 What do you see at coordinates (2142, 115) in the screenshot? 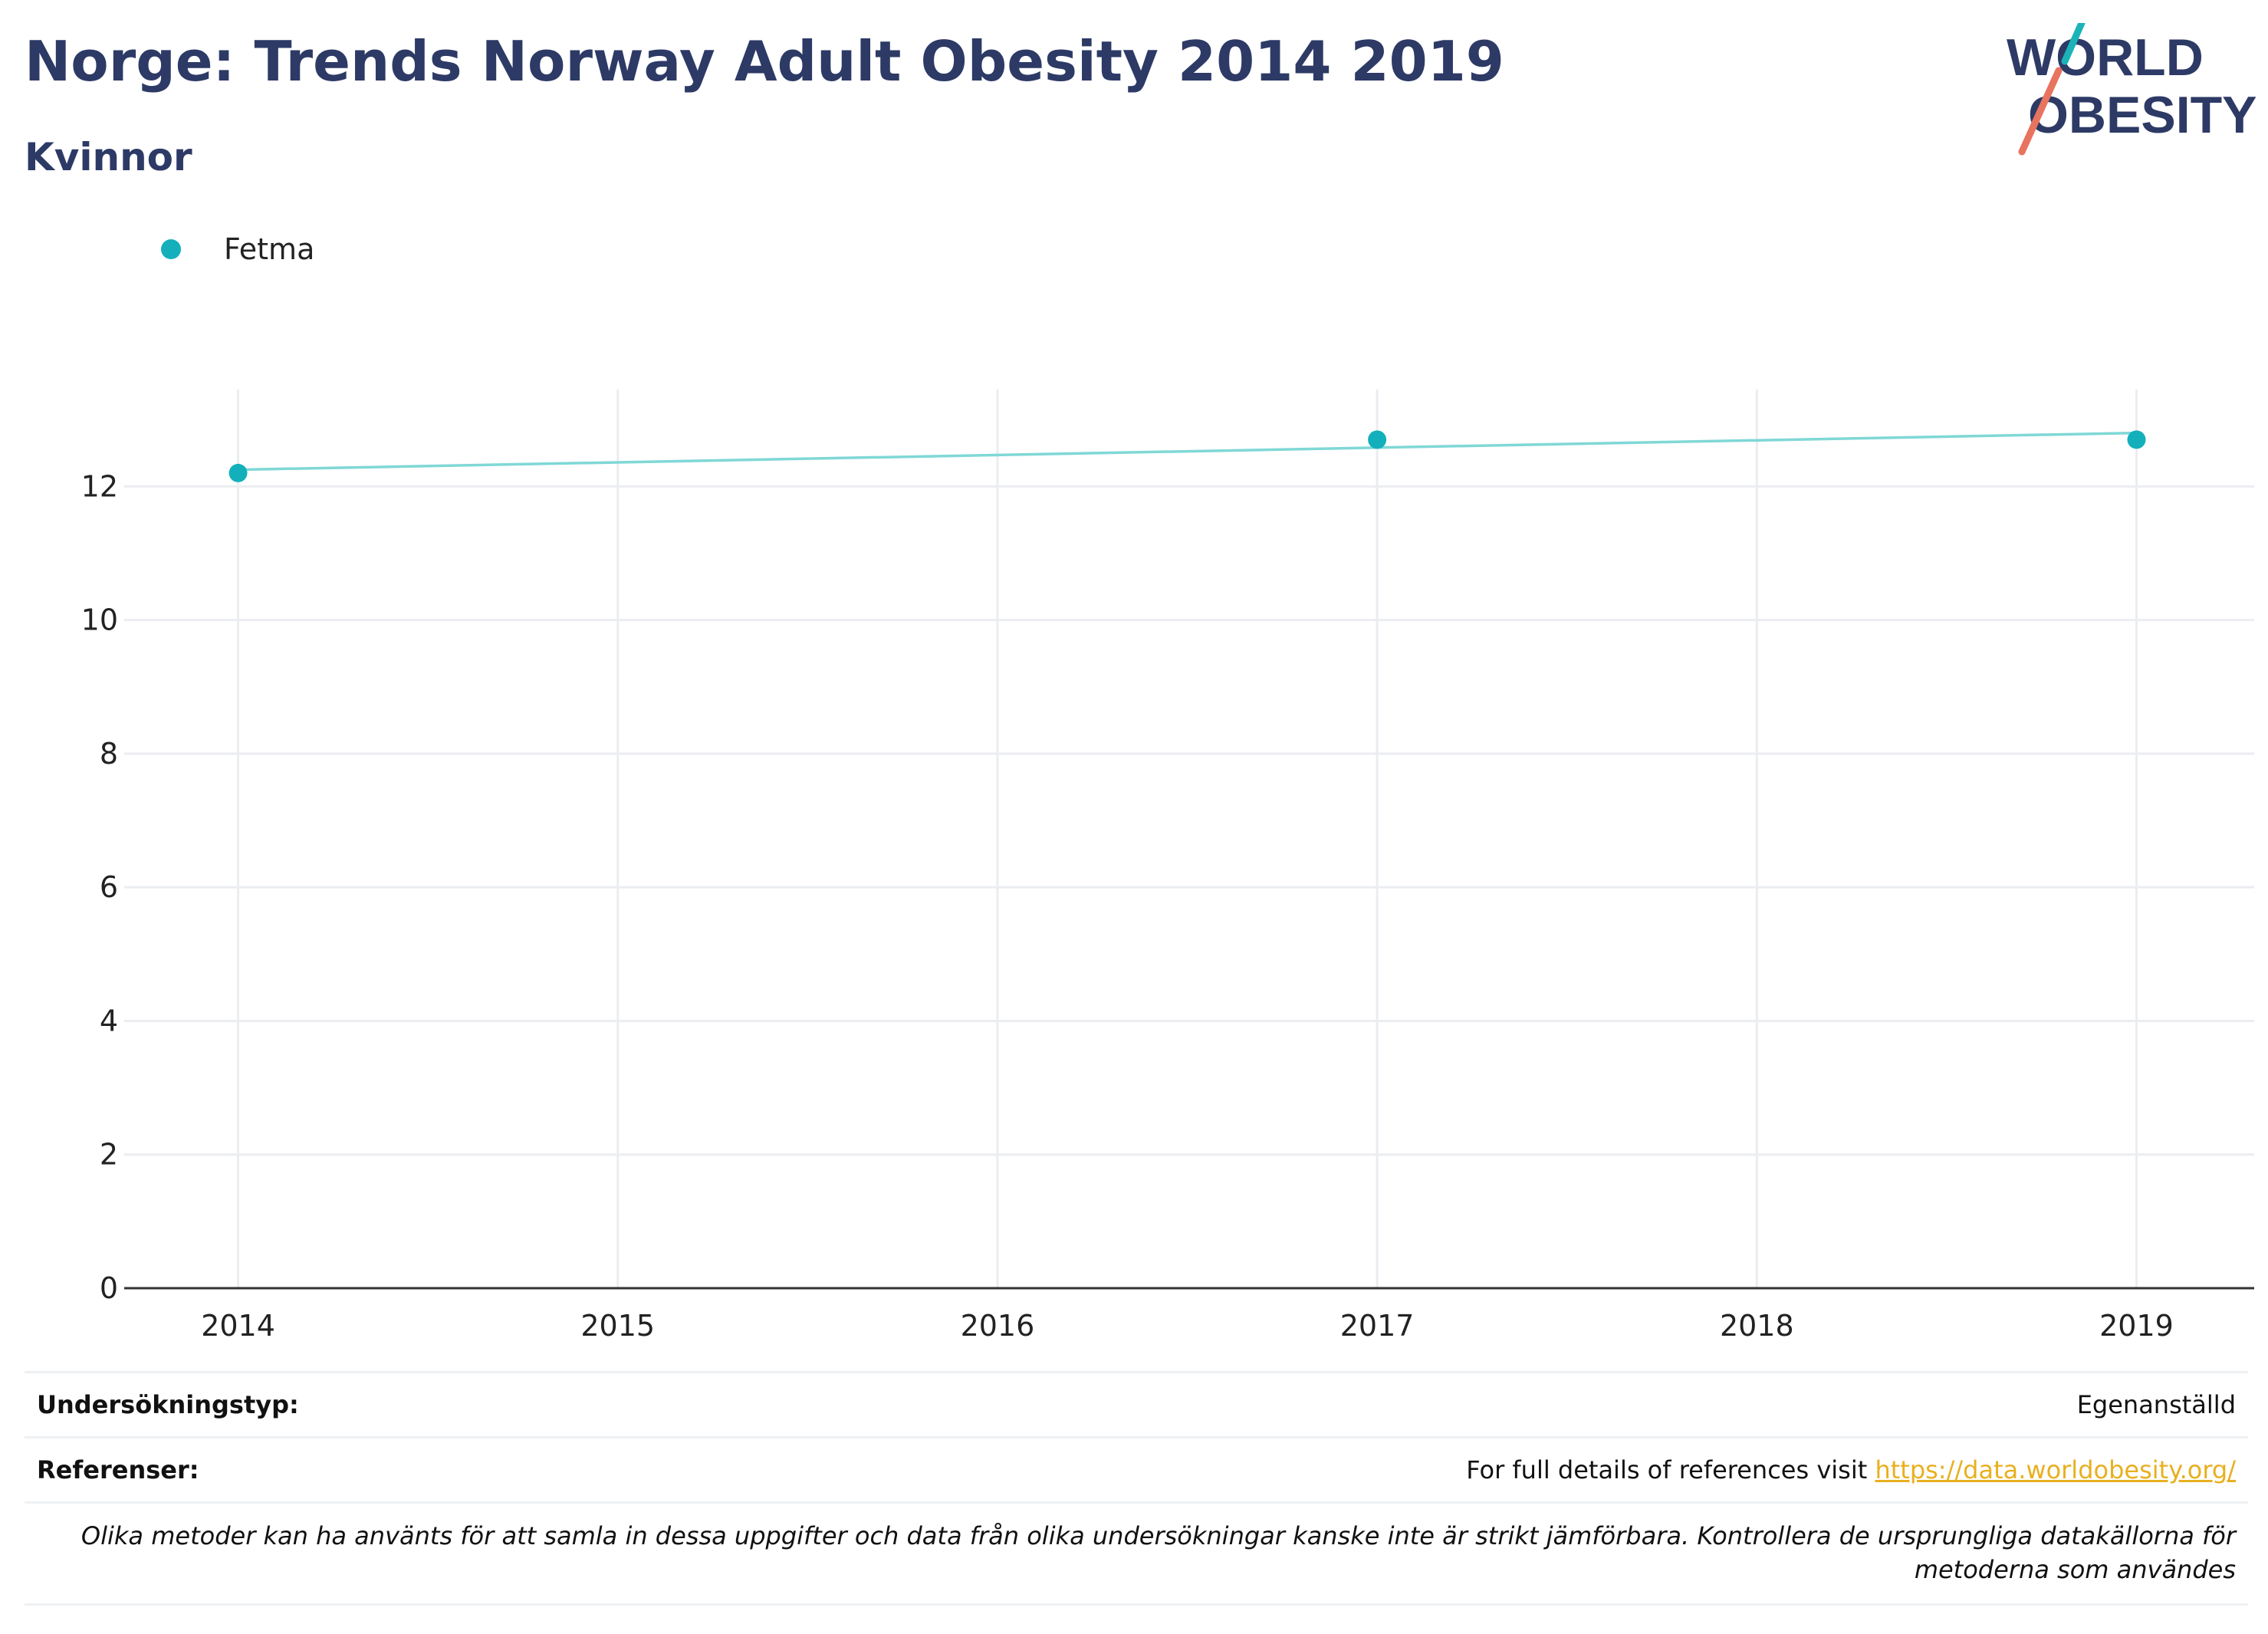
I see `logo-line2: OBESITY` at bounding box center [2142, 115].